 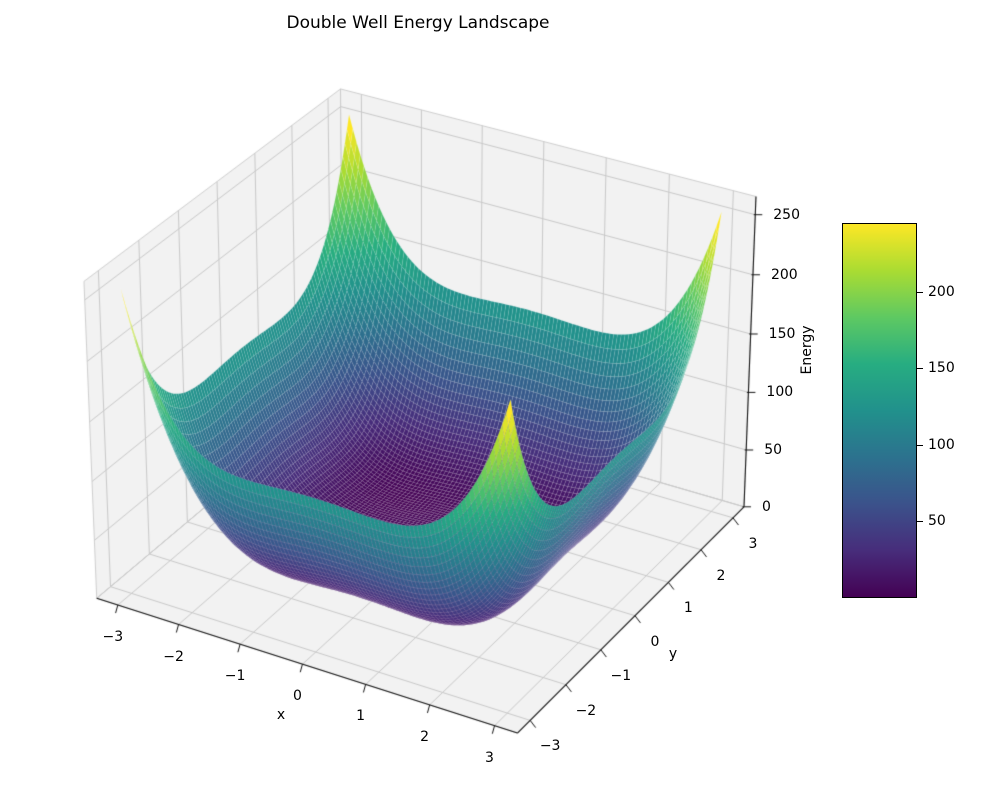 I want to click on colorbar, so click(x=879, y=410).